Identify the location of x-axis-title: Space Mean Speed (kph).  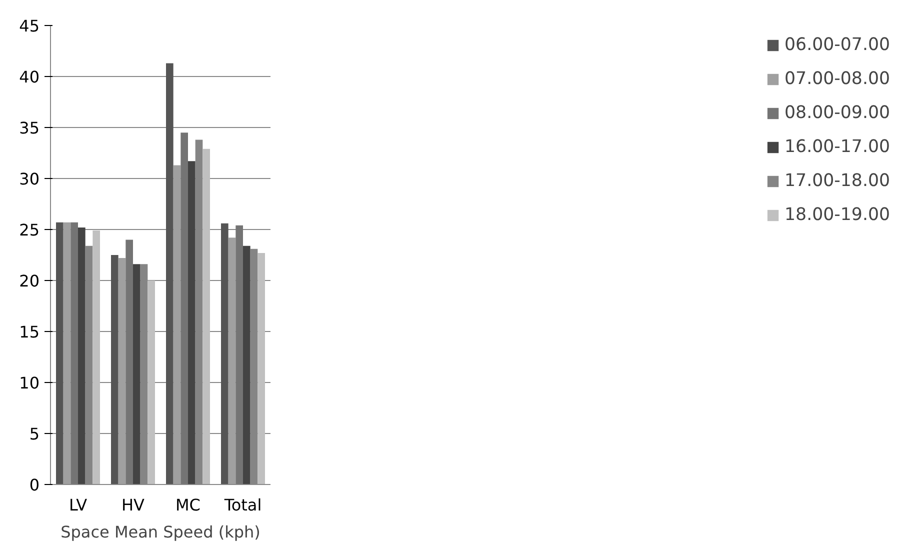
(160, 532).